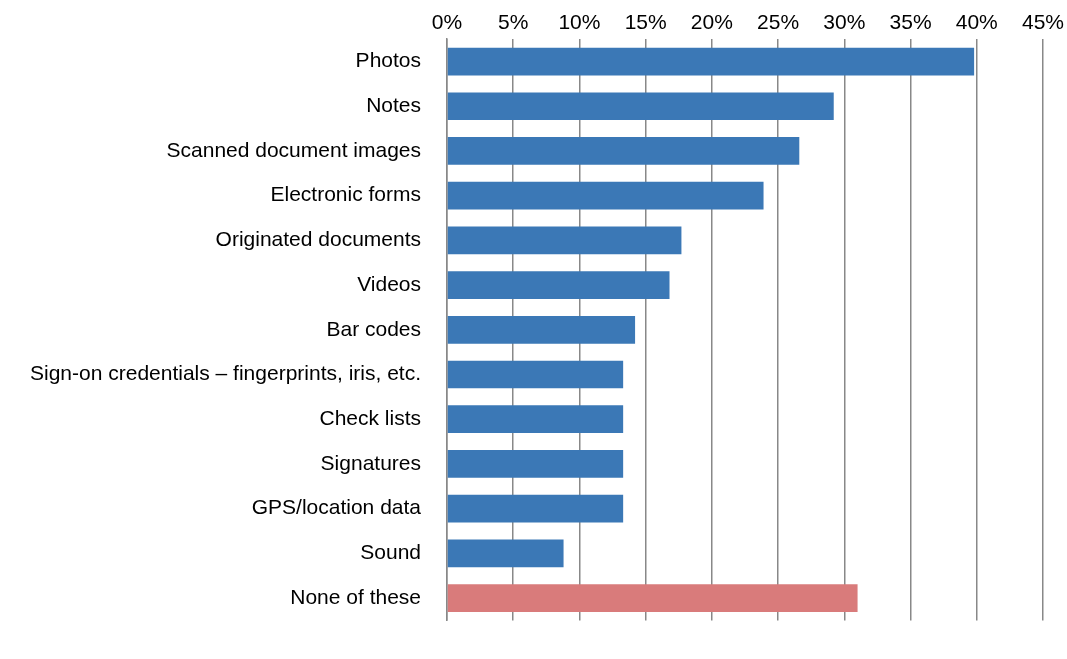 Image resolution: width=1067 pixels, height=659 pixels. I want to click on x-tick-label: 25%, so click(778, 22).